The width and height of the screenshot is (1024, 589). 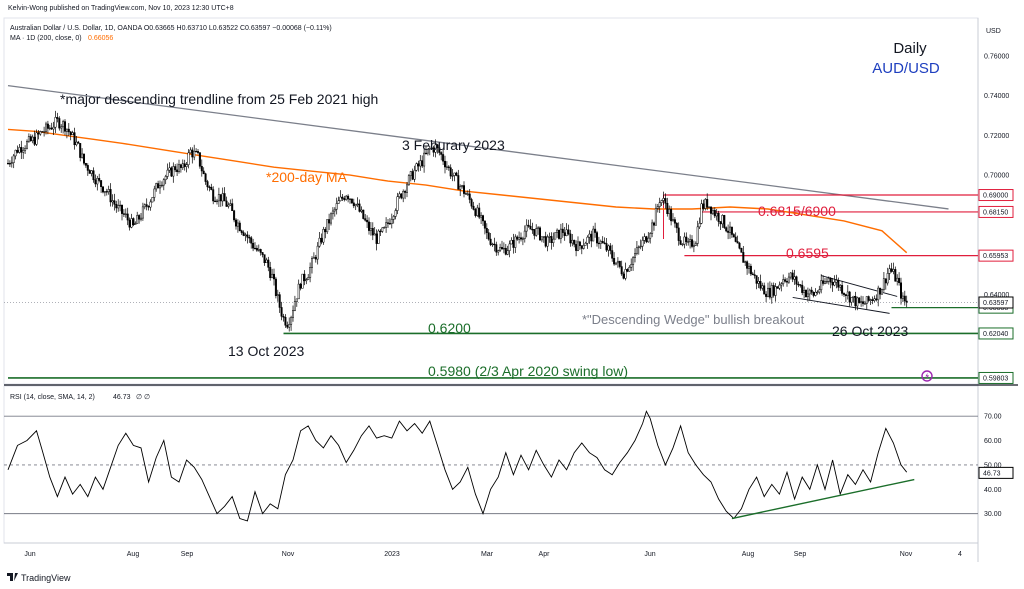 I want to click on price-tick-label: 0.74000, so click(x=996, y=96).